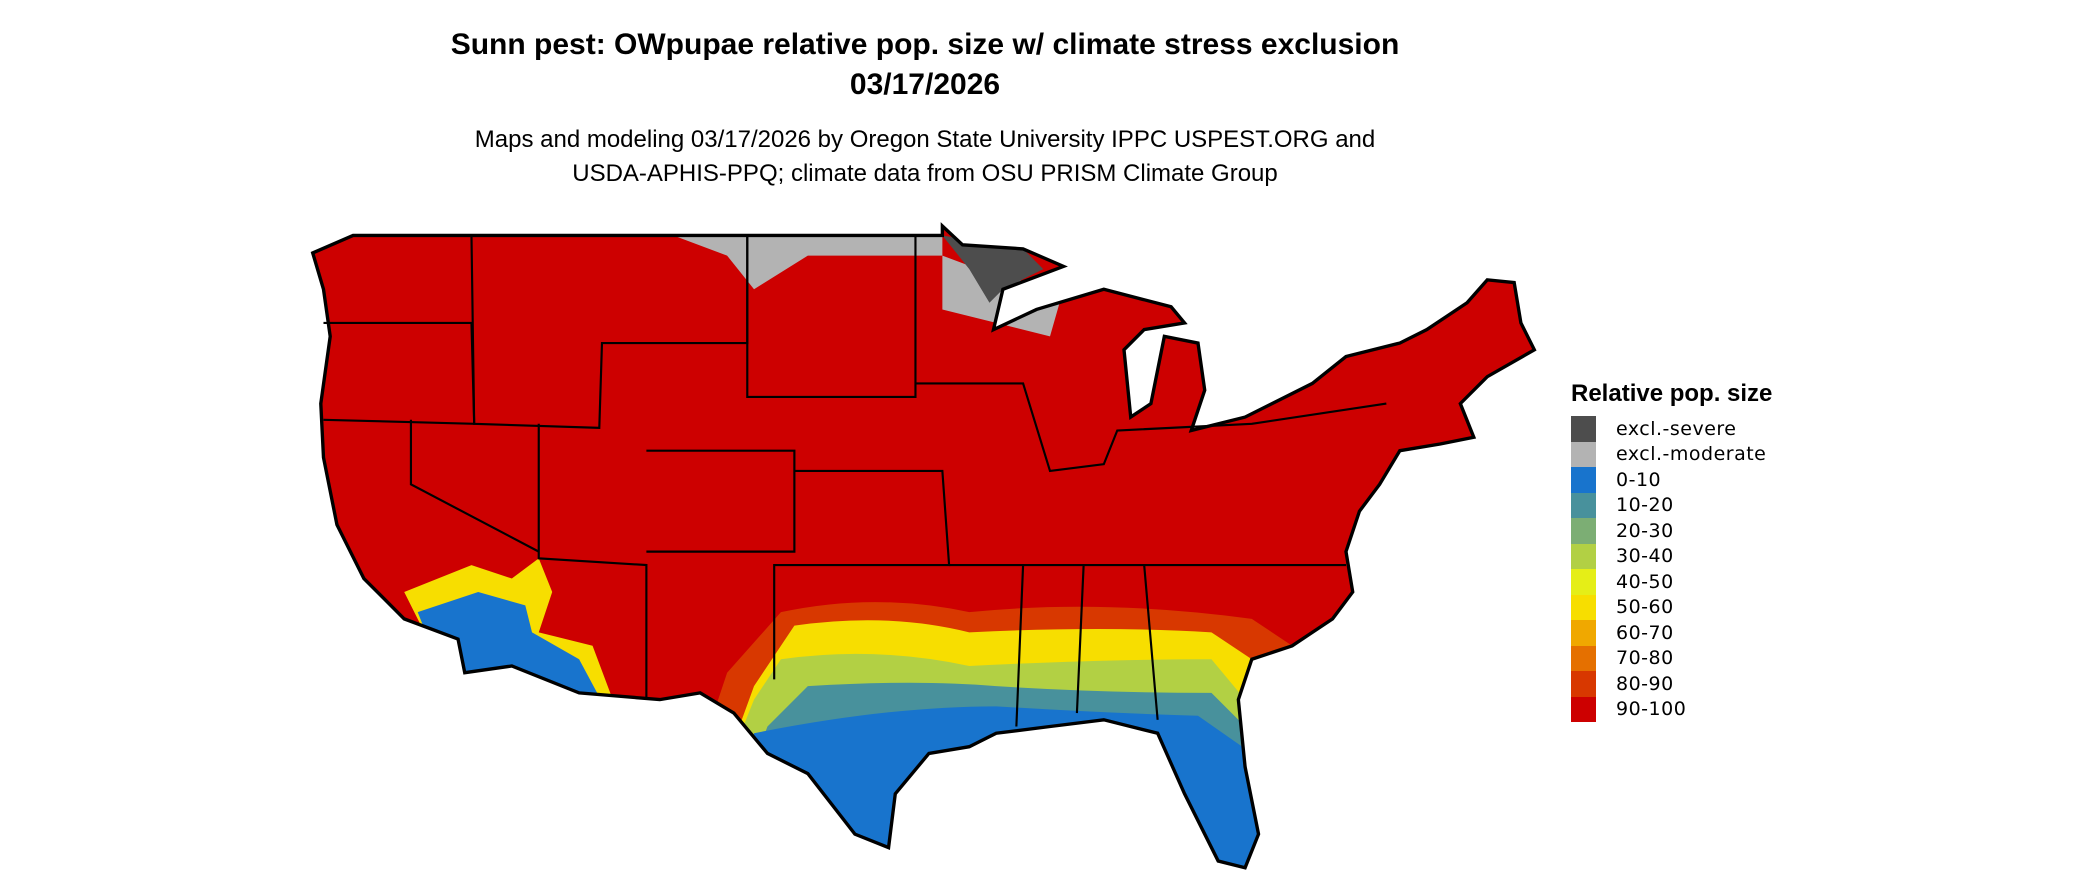 This screenshot has width=2100, height=892. I want to click on legend-item: 90-100, so click(1671, 709).